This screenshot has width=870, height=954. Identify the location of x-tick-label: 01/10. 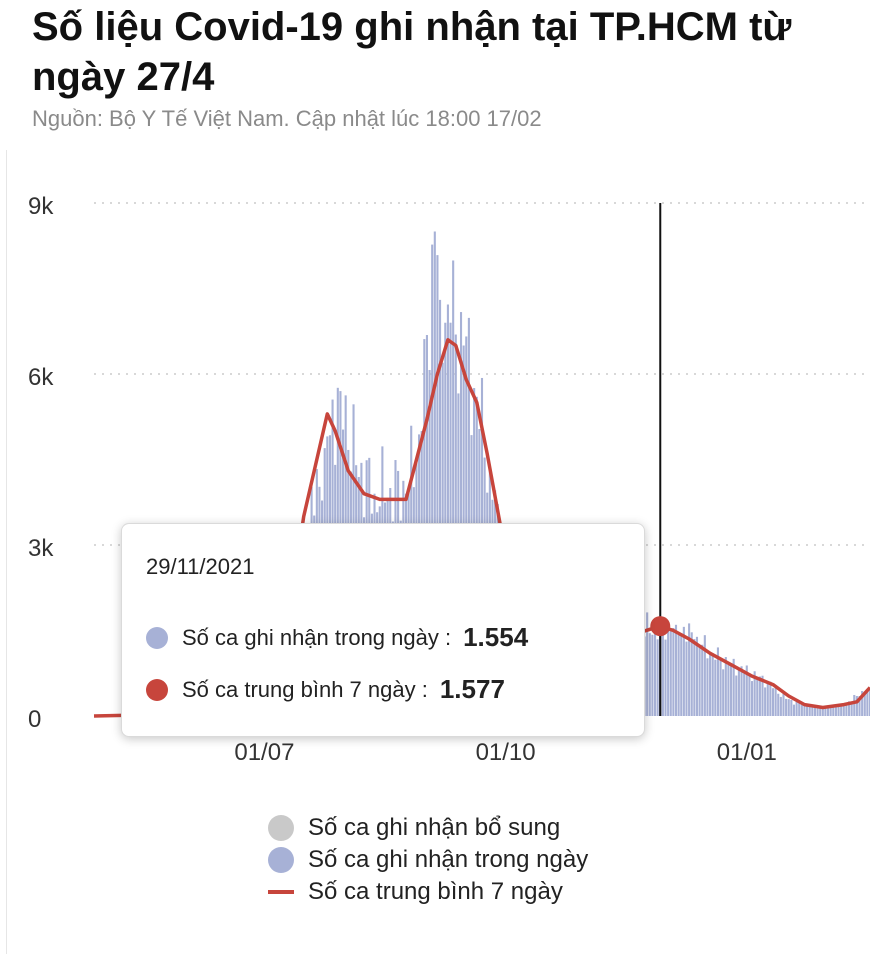
(506, 752).